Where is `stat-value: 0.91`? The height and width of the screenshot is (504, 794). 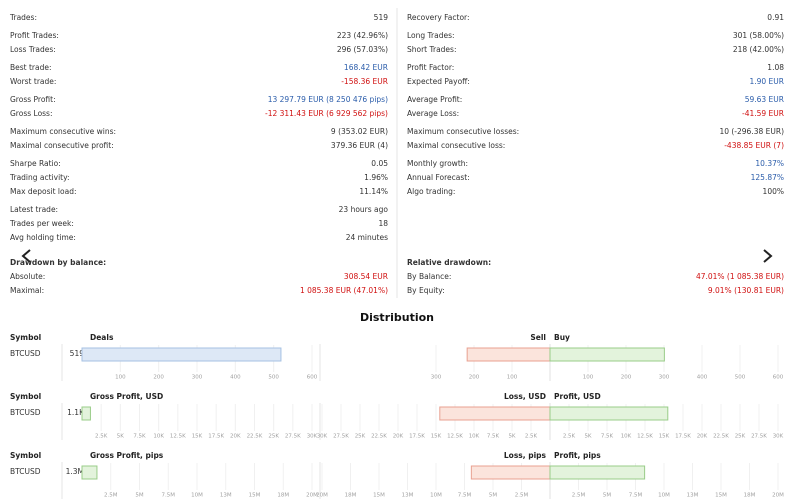 stat-value: 0.91 is located at coordinates (775, 17).